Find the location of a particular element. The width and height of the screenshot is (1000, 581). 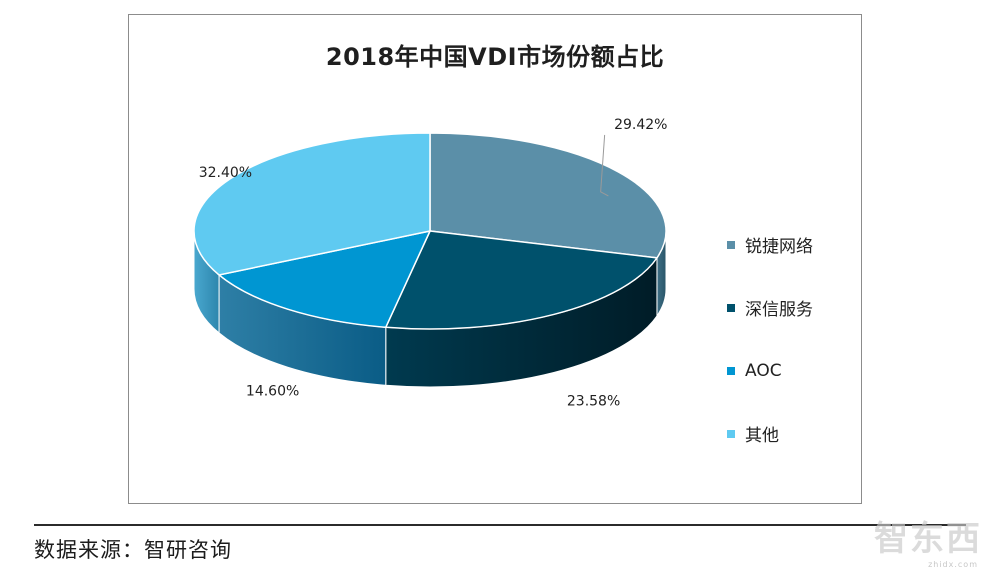

watermark-logo: 智东西 is located at coordinates (928, 539).